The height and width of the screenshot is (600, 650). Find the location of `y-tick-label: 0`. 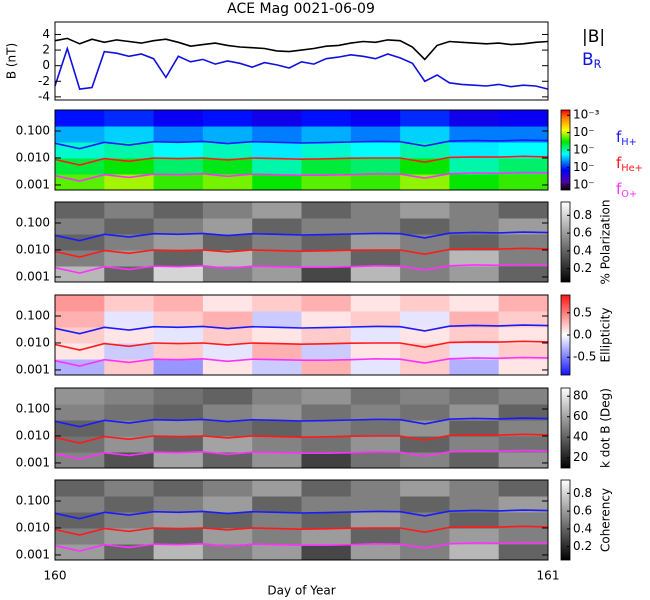

y-tick-label: 0 is located at coordinates (46, 65).